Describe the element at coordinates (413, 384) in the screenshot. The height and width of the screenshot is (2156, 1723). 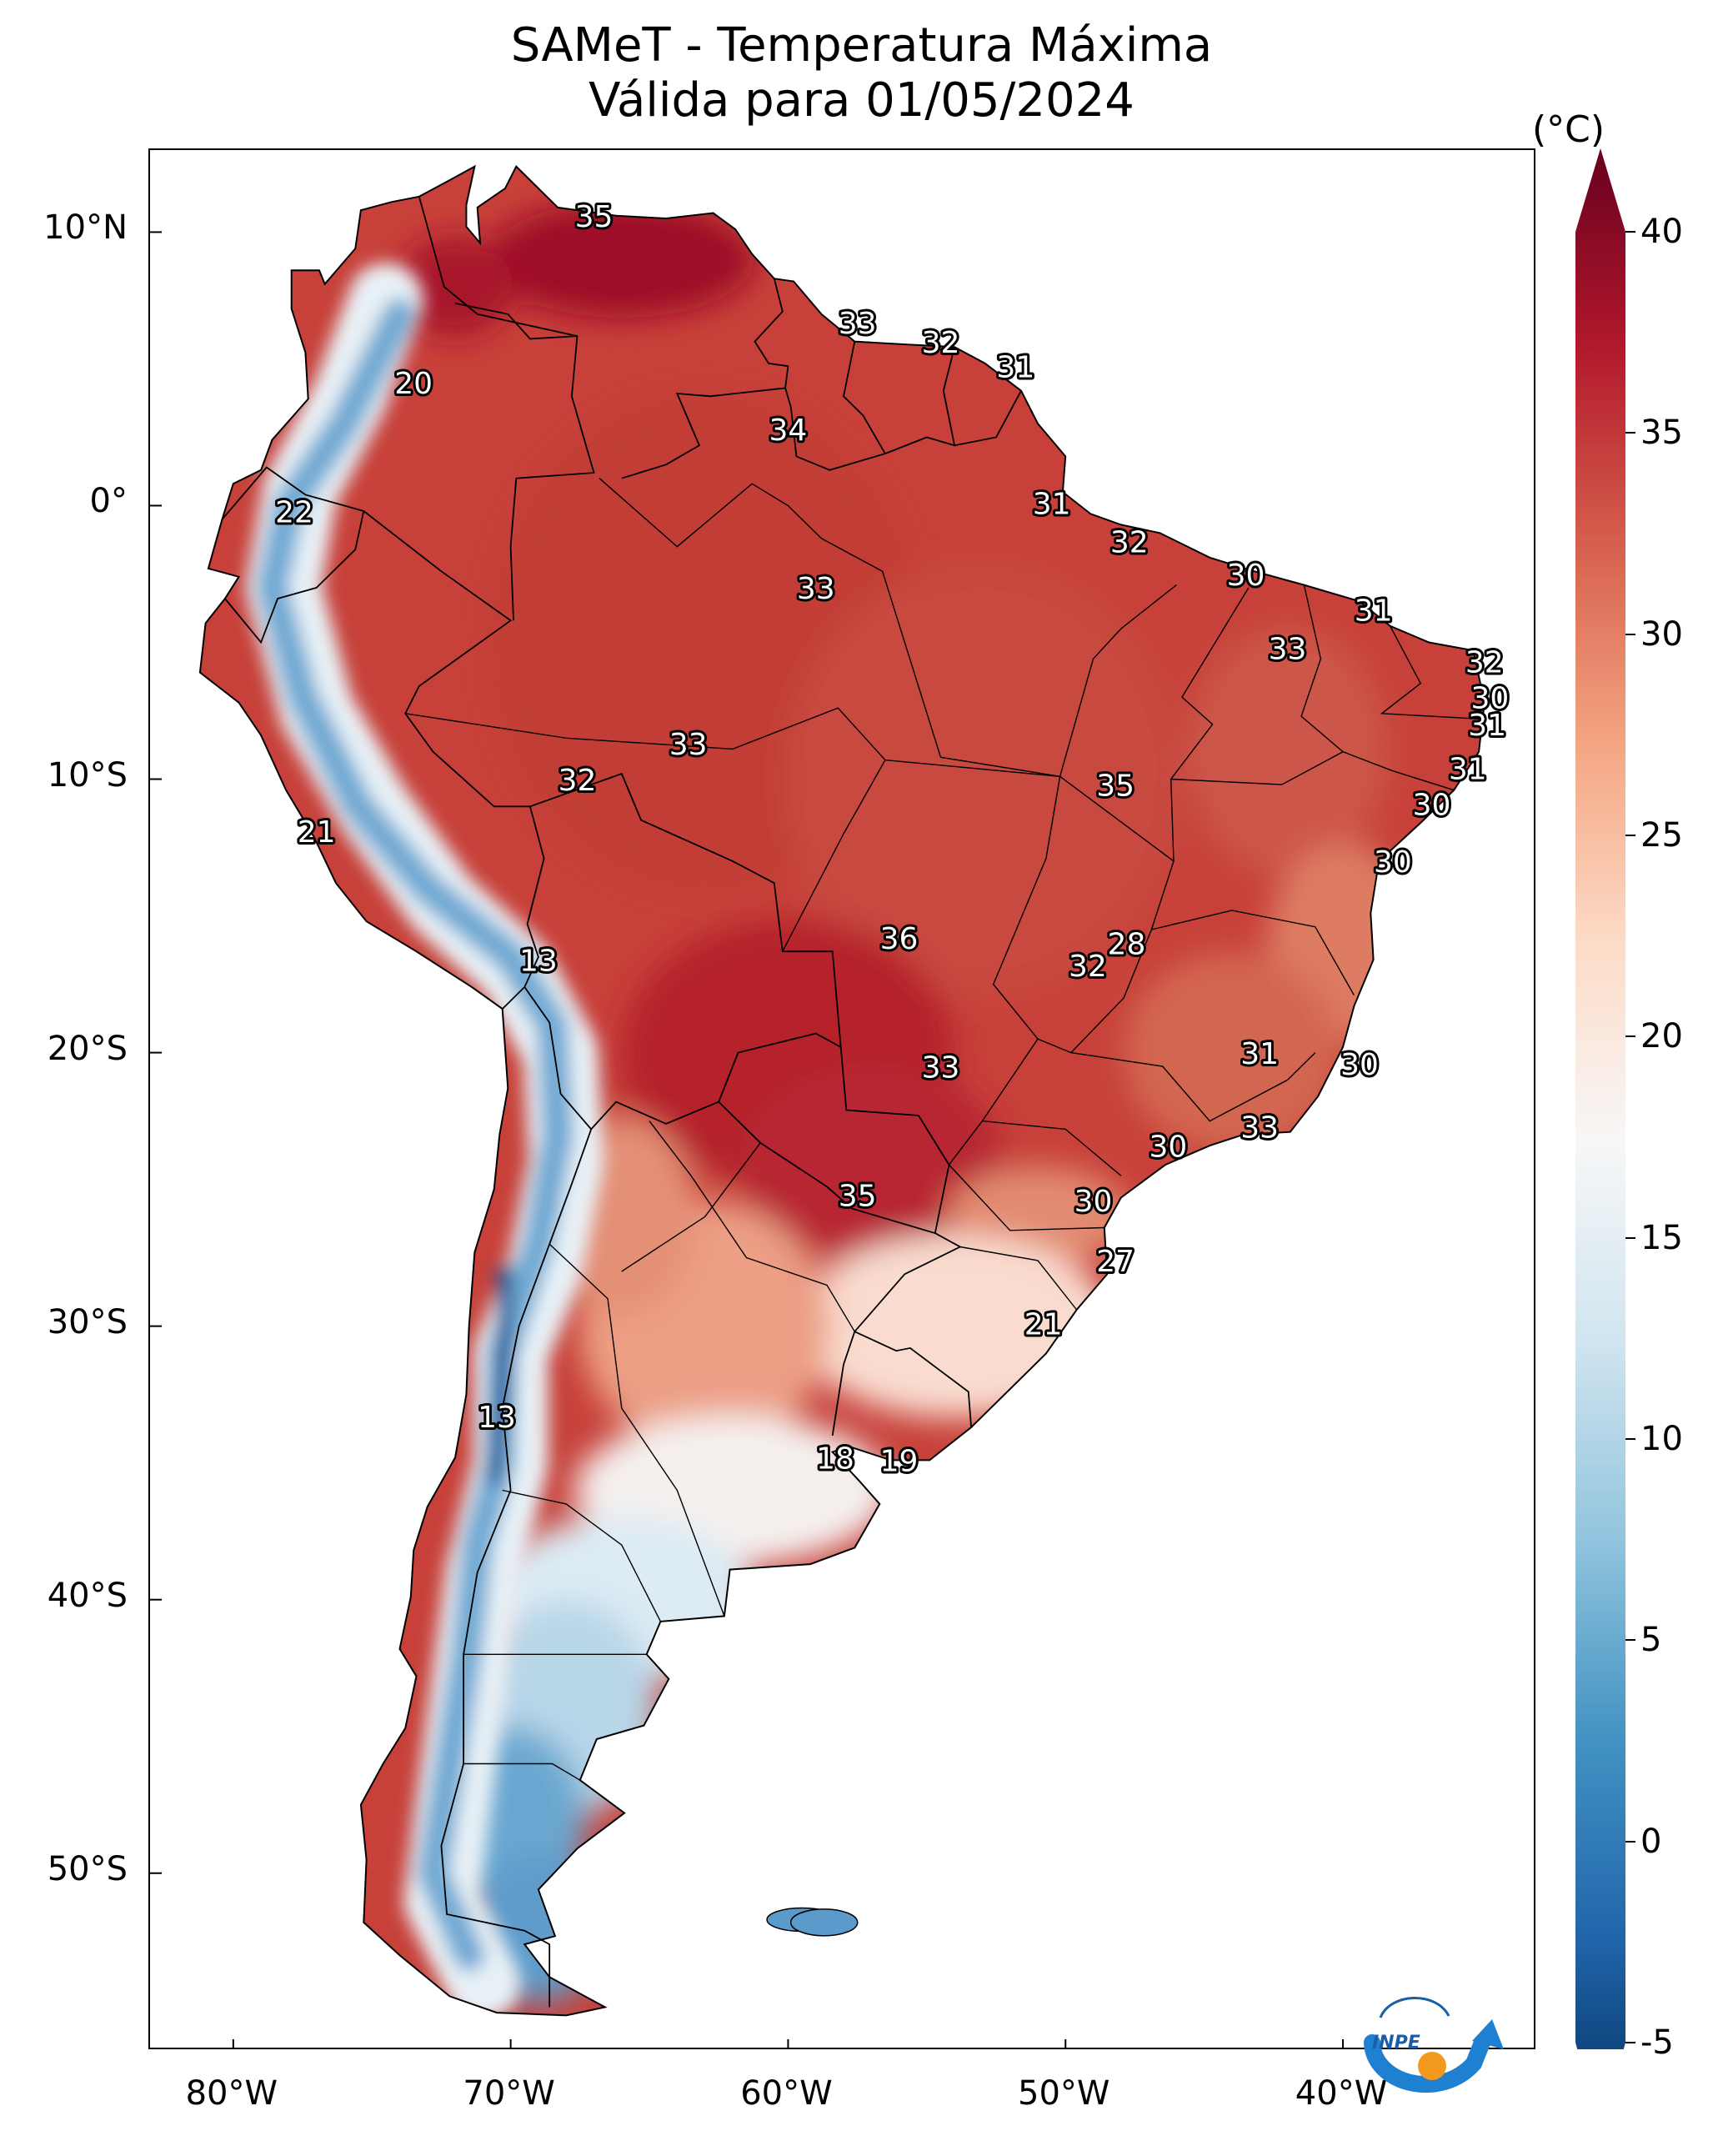
I see `temperature-value-label: 20` at that location.